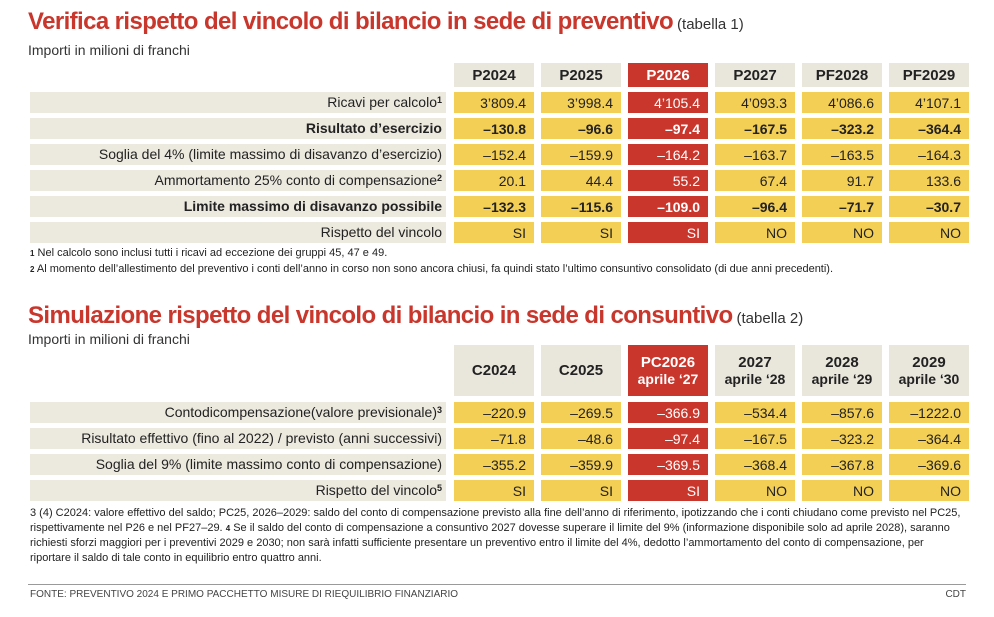 Image resolution: width=994 pixels, height=617 pixels. Describe the element at coordinates (842, 128) in the screenshot. I see `t1-cell: –323.2` at that location.